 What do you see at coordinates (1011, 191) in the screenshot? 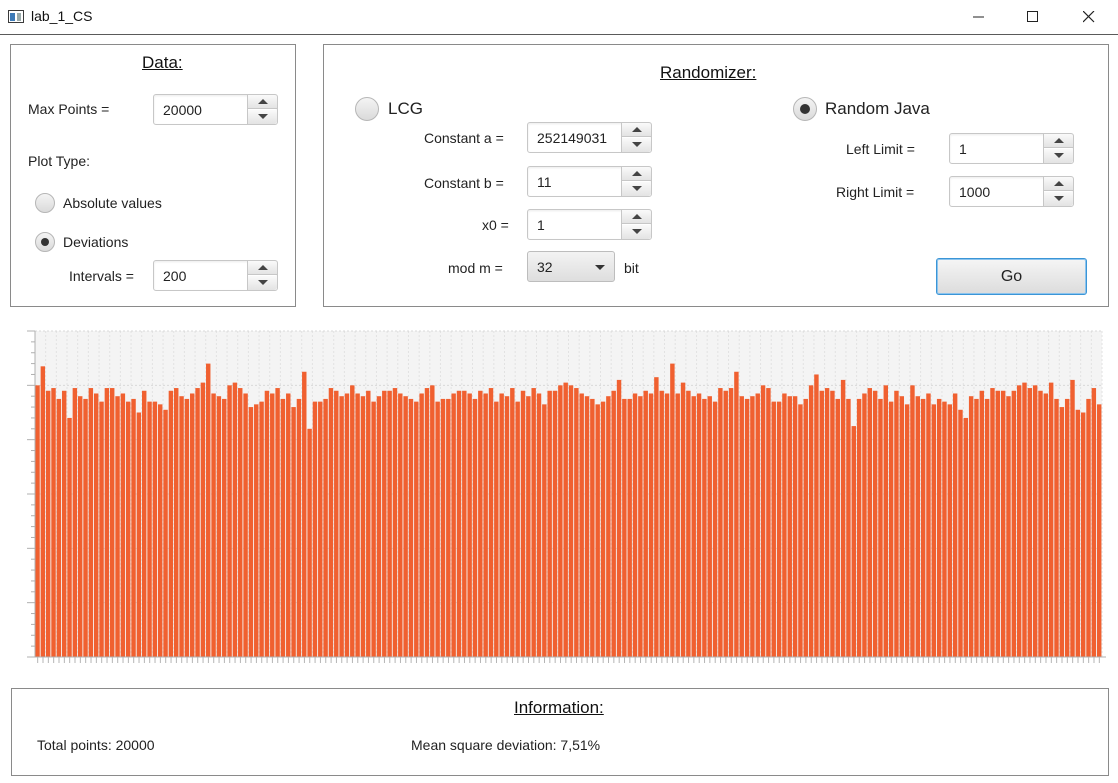
I see `right-limit-spinner: 1000` at bounding box center [1011, 191].